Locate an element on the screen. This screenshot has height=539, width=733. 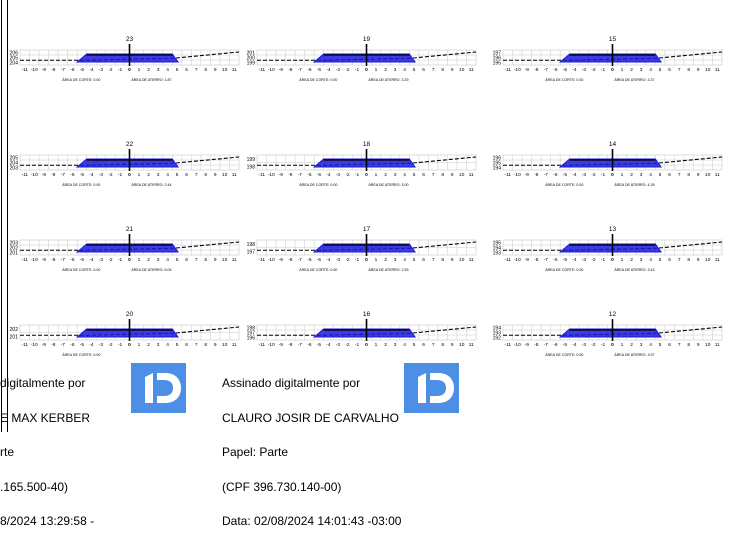
y-tick-label: 203 is located at coordinates (14, 244).